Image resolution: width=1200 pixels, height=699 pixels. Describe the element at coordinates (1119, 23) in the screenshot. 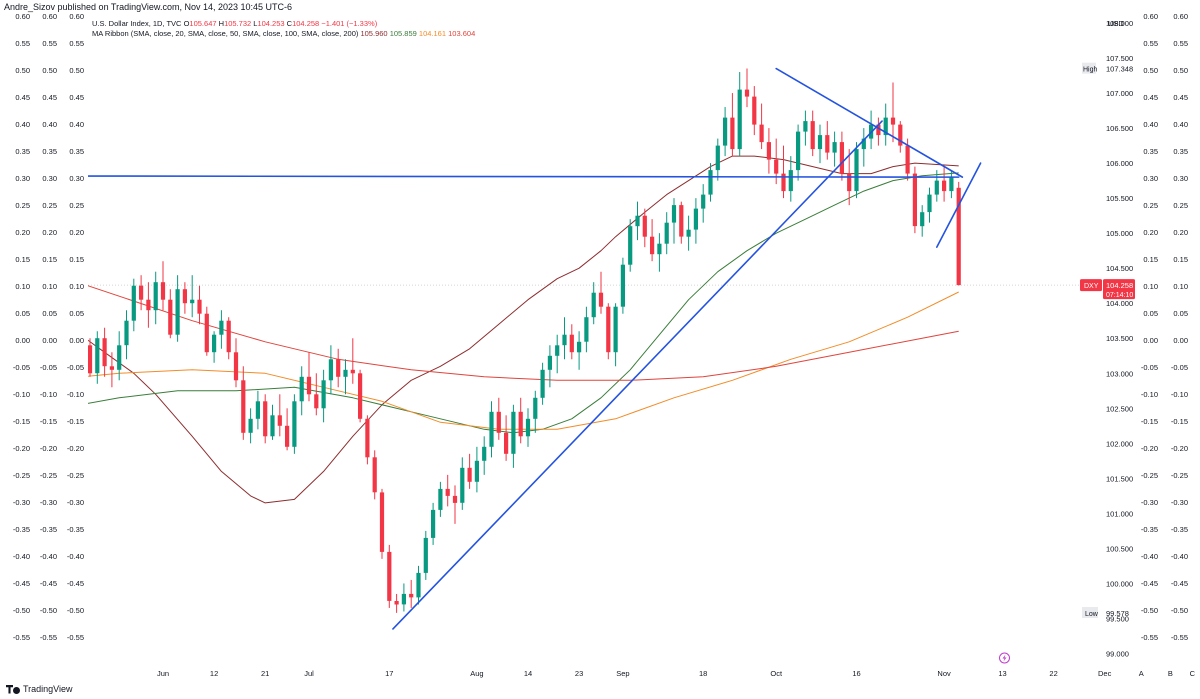

I see `price-tick: 108.000` at that location.